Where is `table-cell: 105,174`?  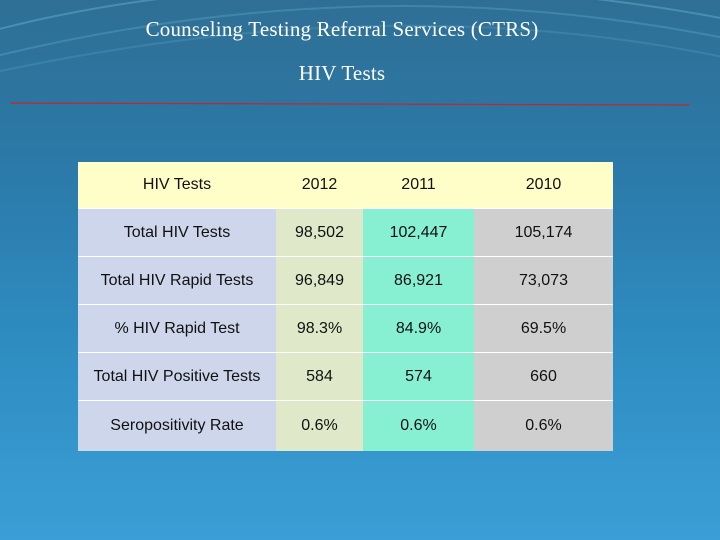 table-cell: 105,174 is located at coordinates (543, 233).